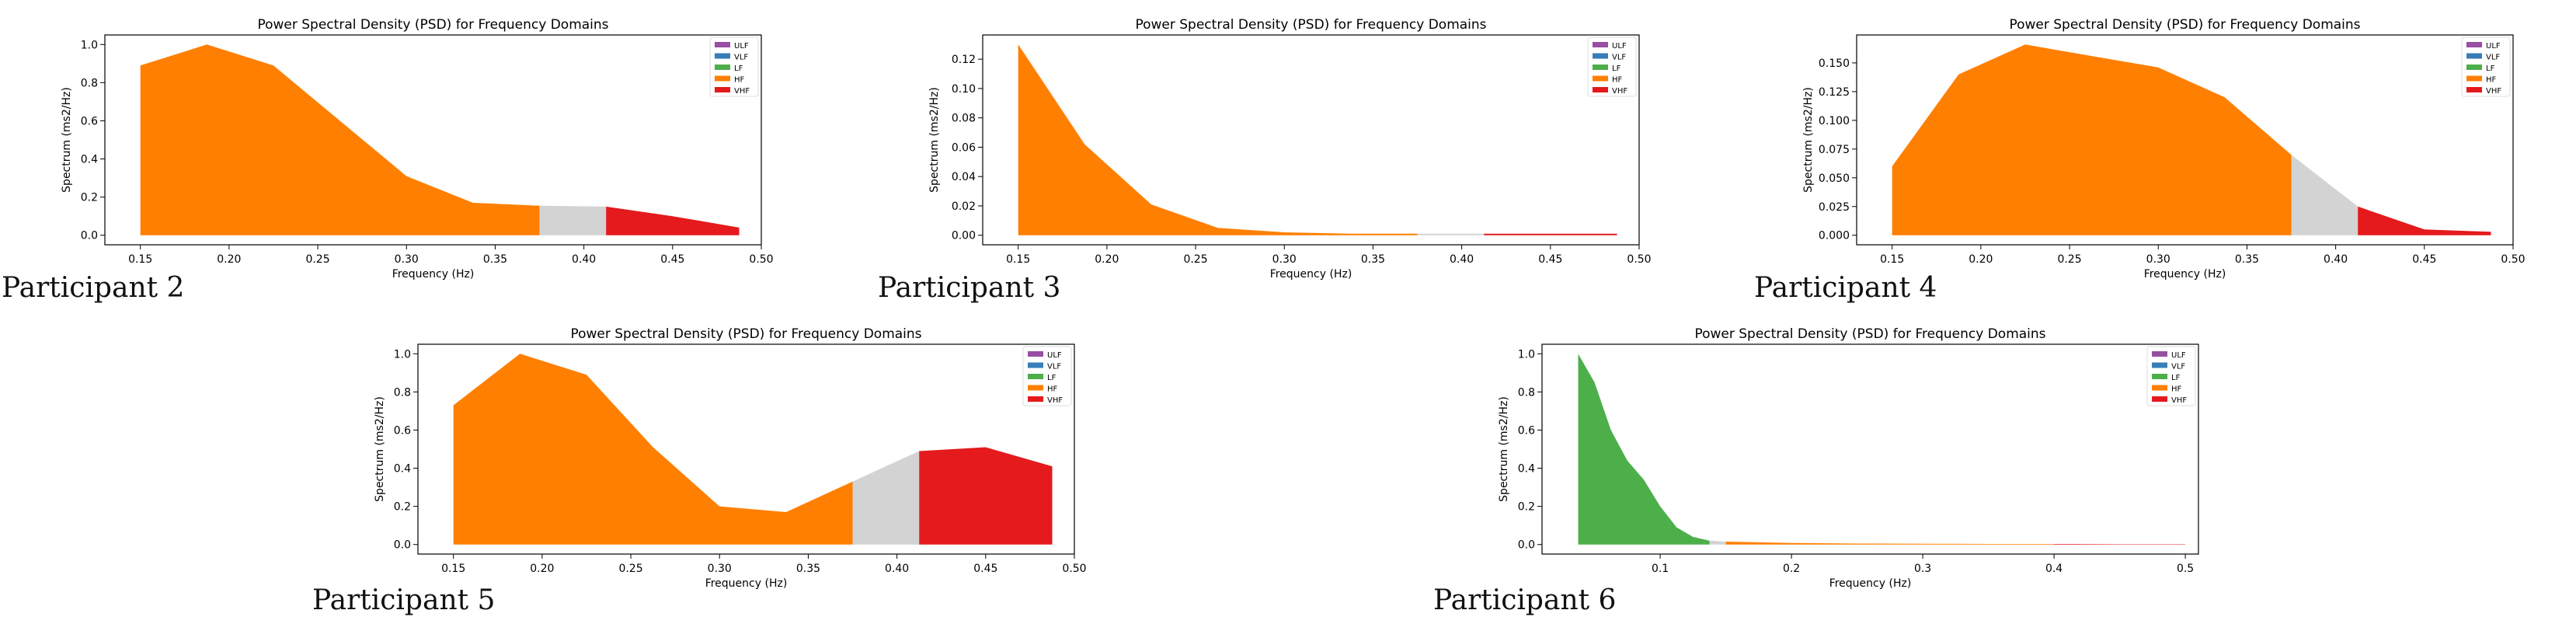 This screenshot has height=617, width=2576. Describe the element at coordinates (1526, 354) in the screenshot. I see `y-tick-label: 1.0` at that location.